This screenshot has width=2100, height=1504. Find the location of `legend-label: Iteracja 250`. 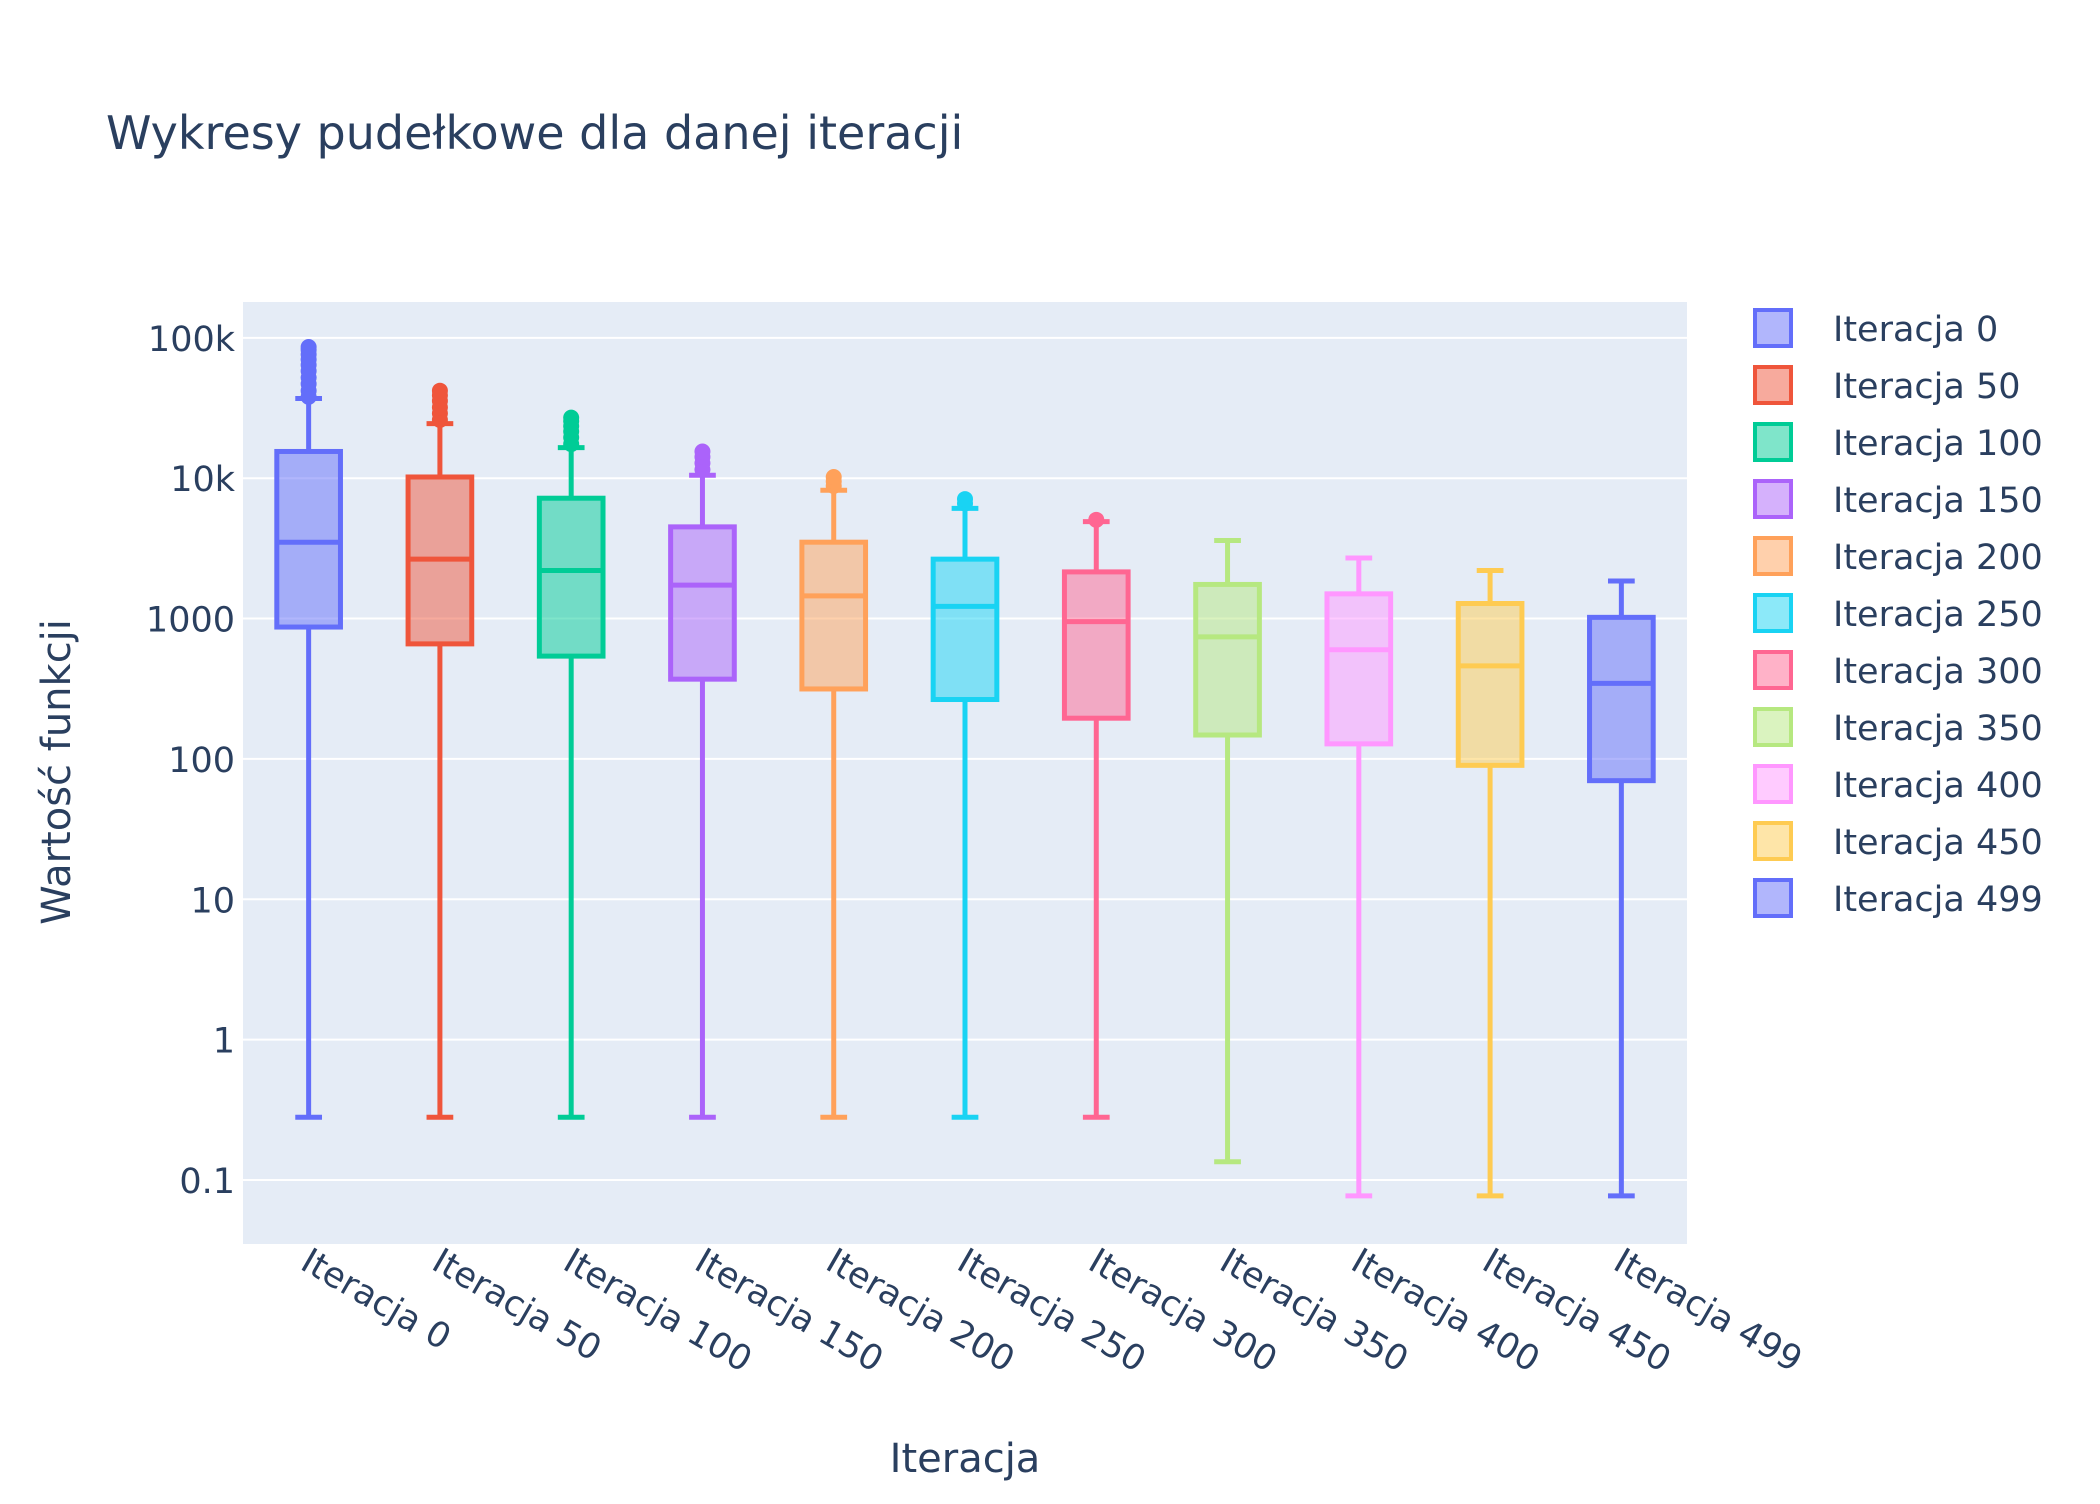

legend-label: Iteracja 250 is located at coordinates (1938, 615).